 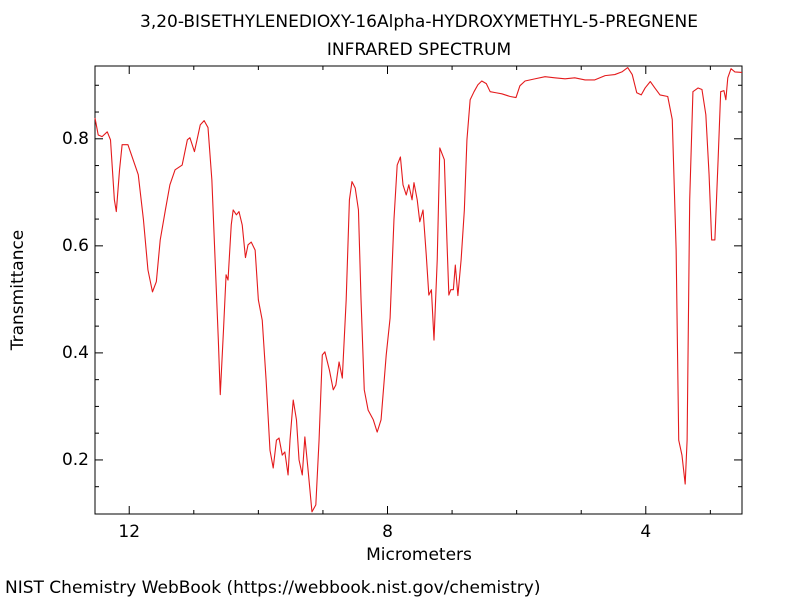 I want to click on y-tick-label: 0.2, so click(x=75, y=460).